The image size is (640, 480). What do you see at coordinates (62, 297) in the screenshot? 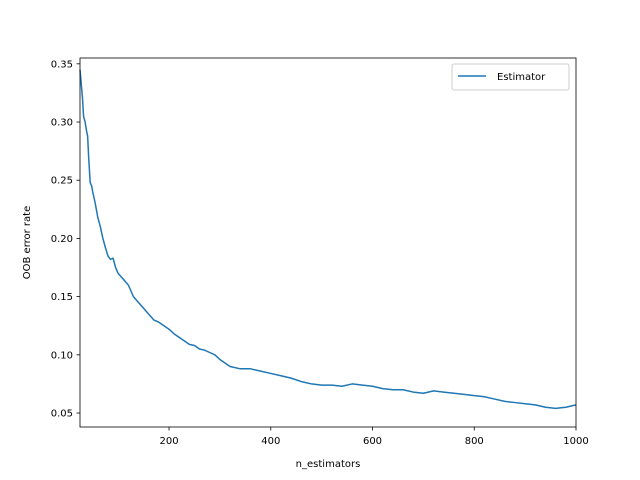
I see `y-tick-label: 0.15` at bounding box center [62, 297].